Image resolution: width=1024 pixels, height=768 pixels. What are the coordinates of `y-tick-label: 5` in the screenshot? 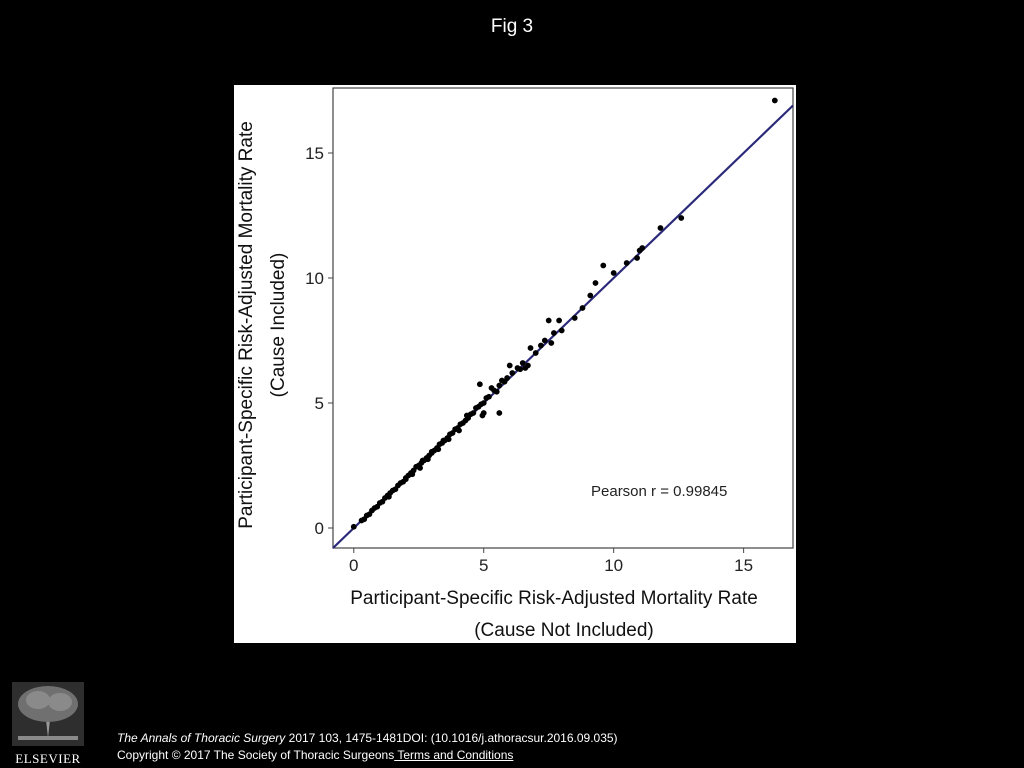 It's located at (319, 403).